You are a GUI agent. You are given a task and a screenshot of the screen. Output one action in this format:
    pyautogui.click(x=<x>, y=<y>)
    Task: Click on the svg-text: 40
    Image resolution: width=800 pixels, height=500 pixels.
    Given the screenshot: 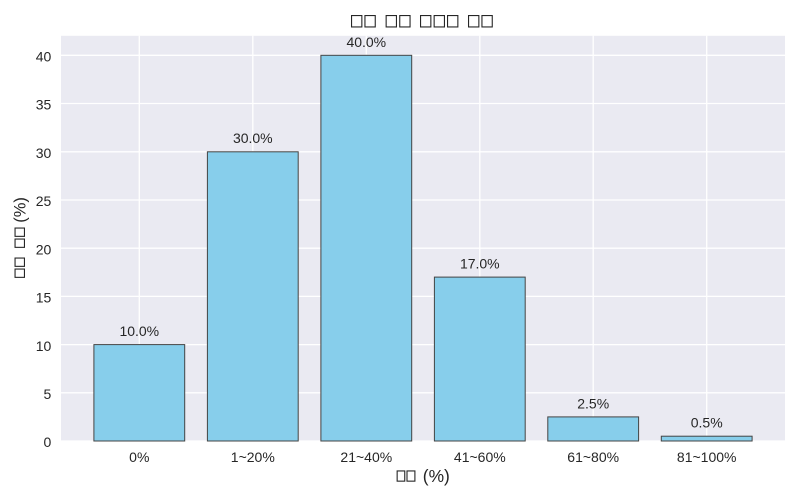 What is the action you would take?
    pyautogui.click(x=44, y=57)
    